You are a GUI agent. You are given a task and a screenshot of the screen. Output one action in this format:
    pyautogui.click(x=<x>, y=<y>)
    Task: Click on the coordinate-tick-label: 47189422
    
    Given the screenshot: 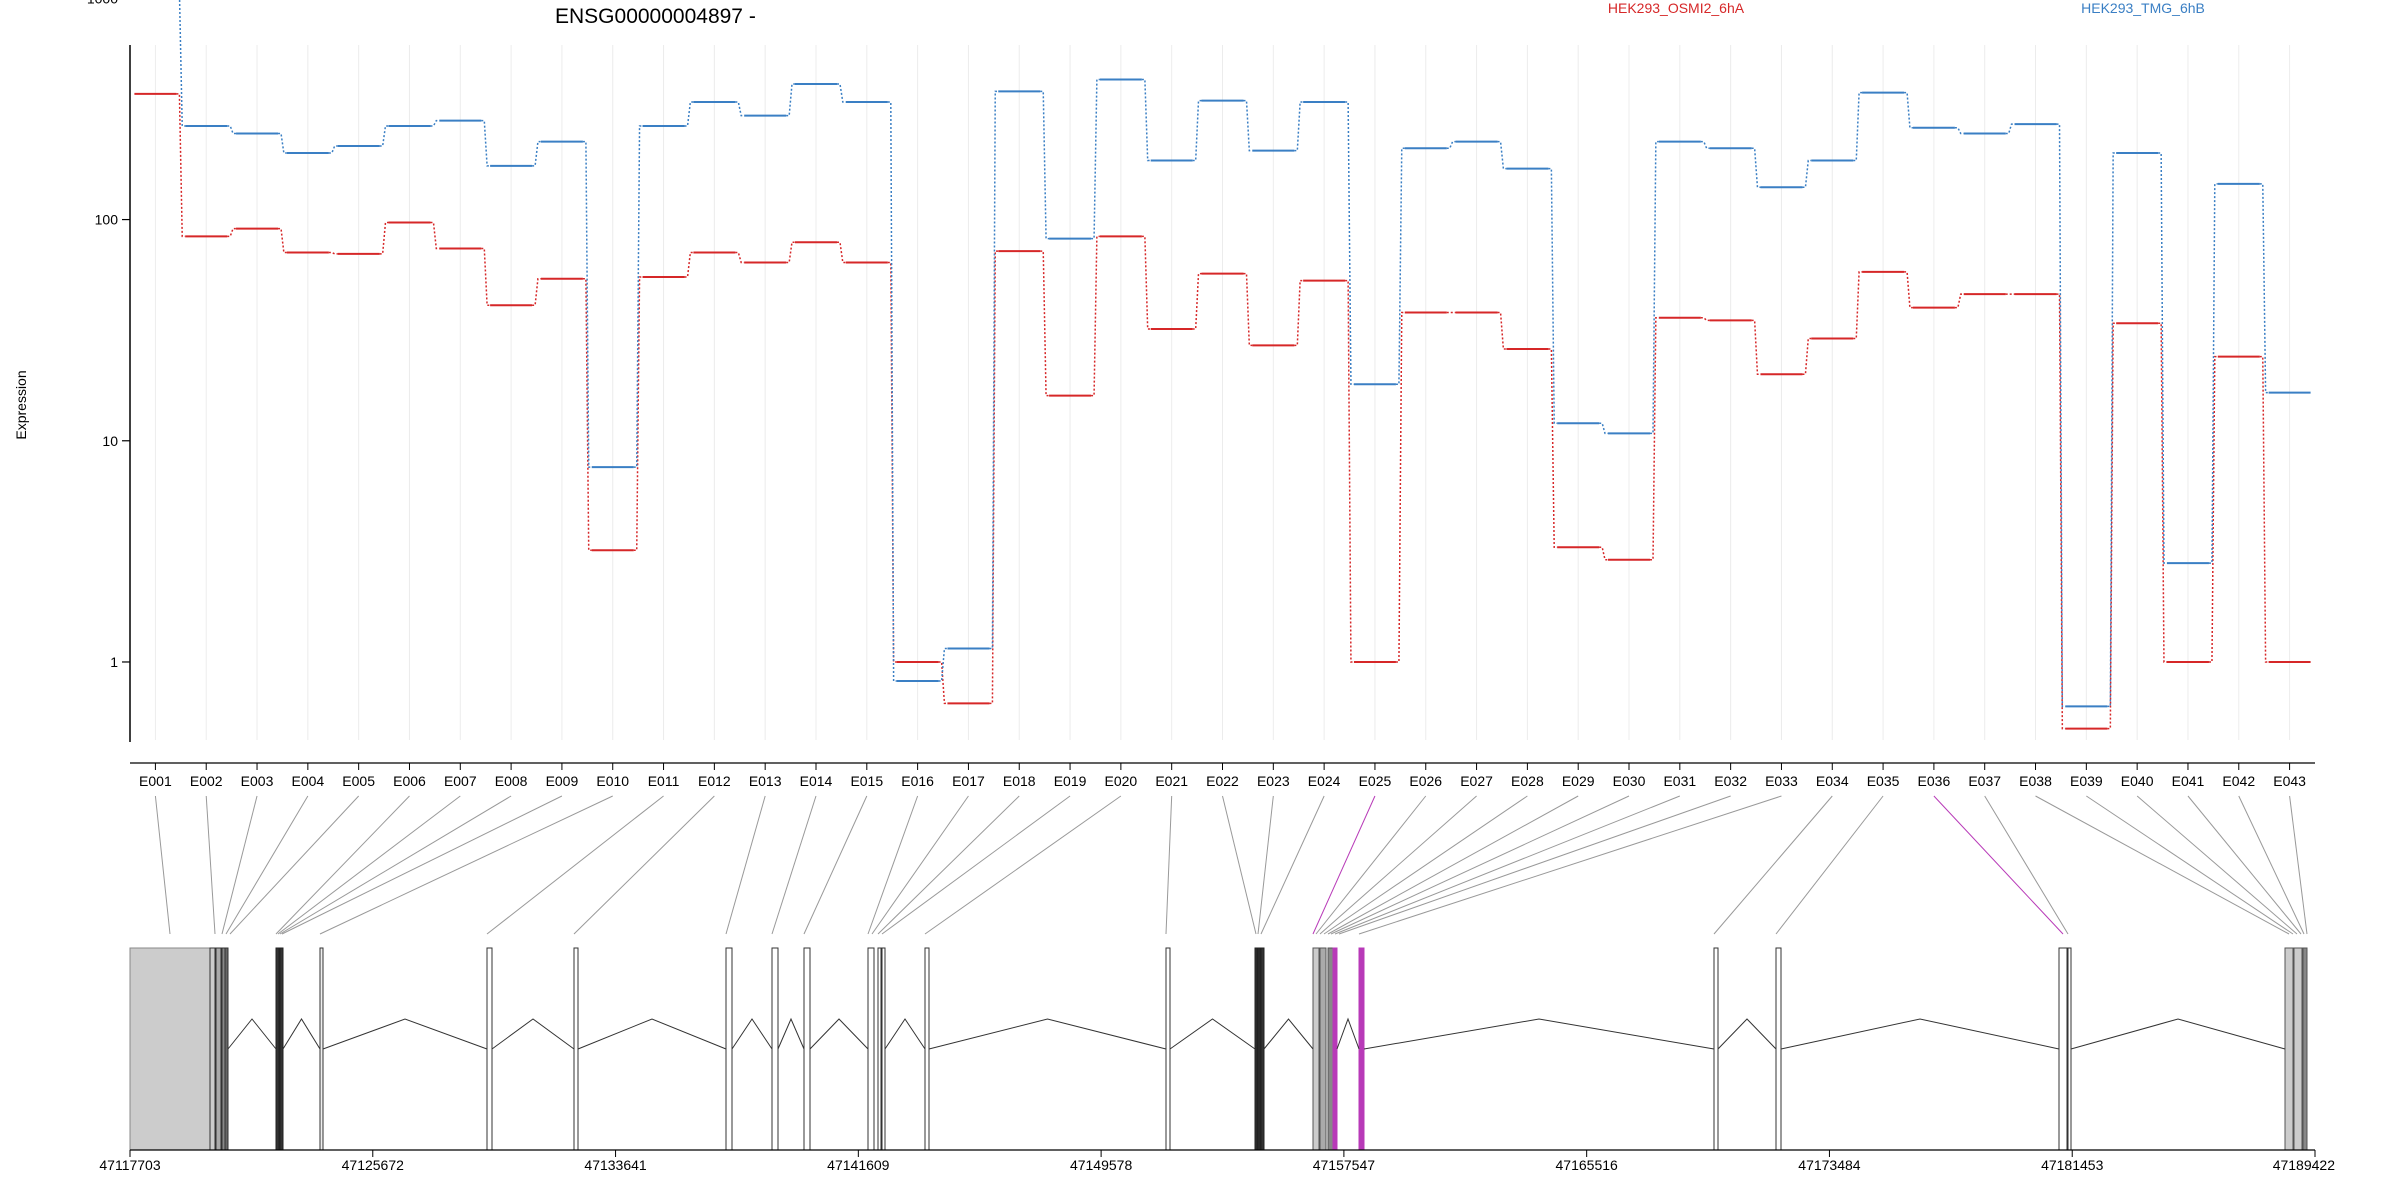 What is the action you would take?
    pyautogui.click(x=2304, y=1165)
    